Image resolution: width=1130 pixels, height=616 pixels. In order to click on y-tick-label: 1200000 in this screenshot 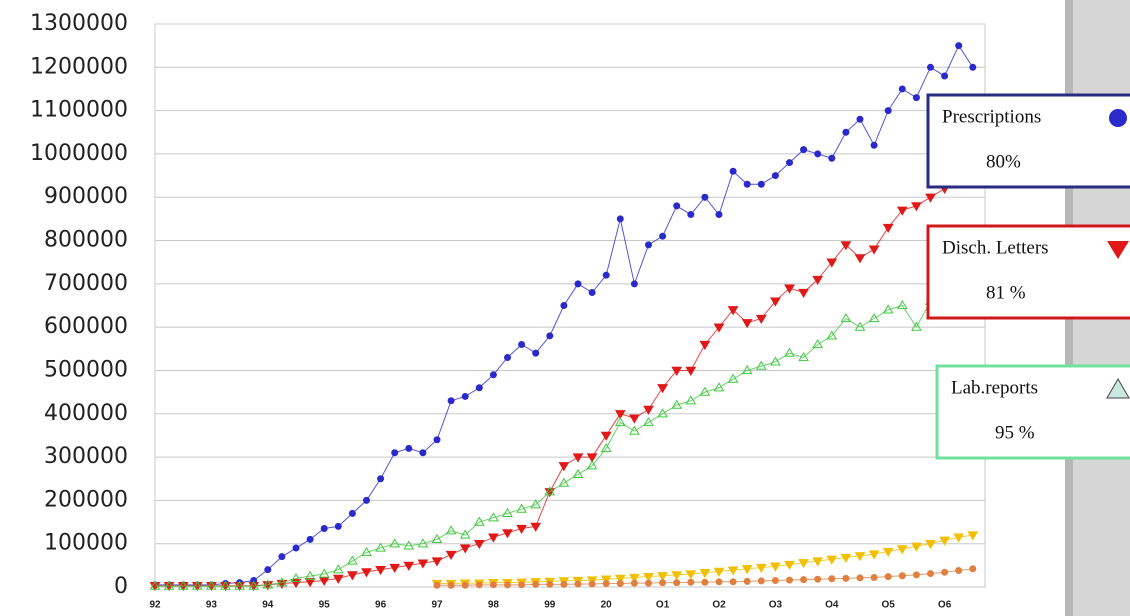, I will do `click(79, 66)`.